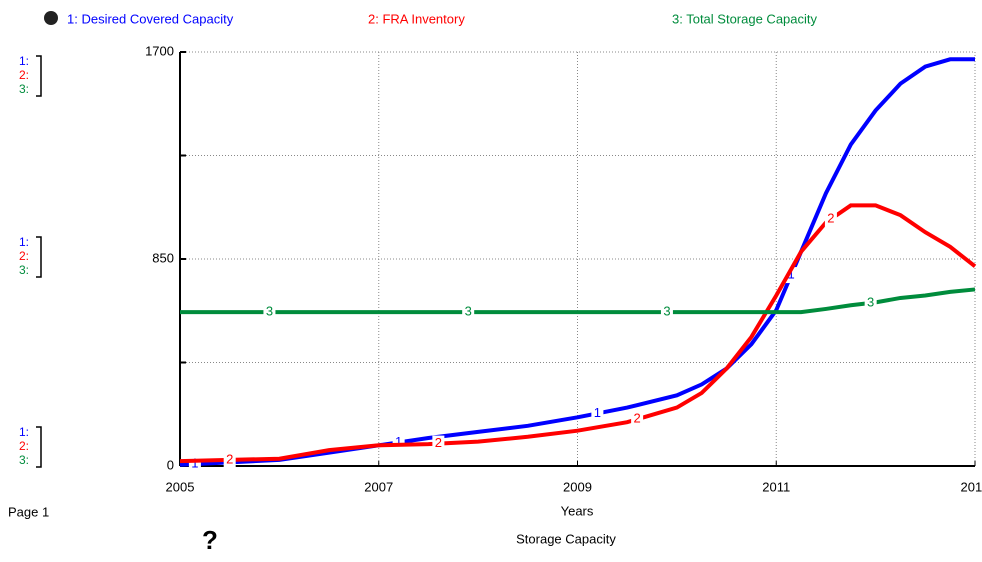 Image resolution: width=982 pixels, height=562 pixels. What do you see at coordinates (28, 511) in the screenshot?
I see `page-label: Page 1` at bounding box center [28, 511].